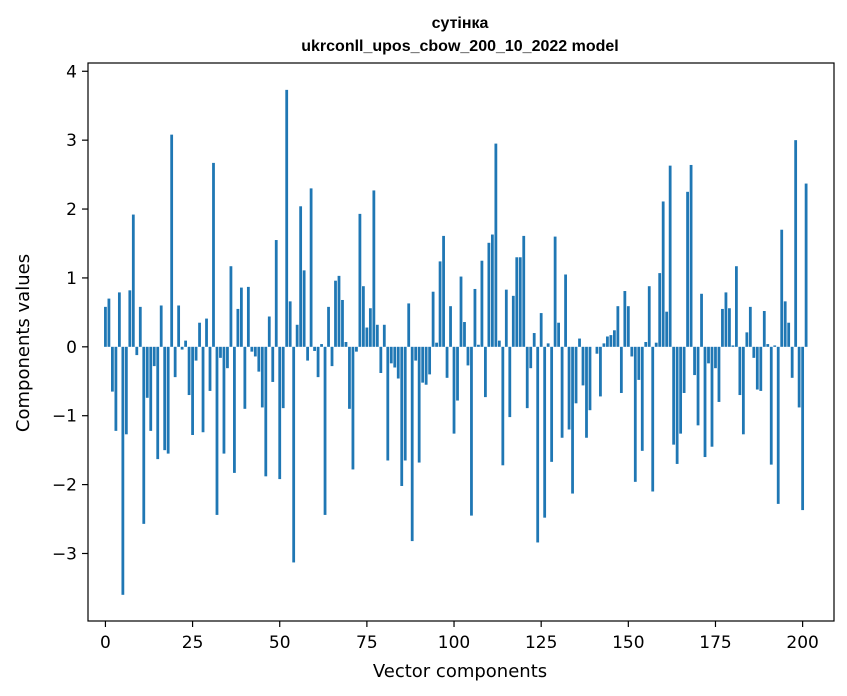  What do you see at coordinates (367, 643) in the screenshot?
I see `x-tick-label: 75` at bounding box center [367, 643].